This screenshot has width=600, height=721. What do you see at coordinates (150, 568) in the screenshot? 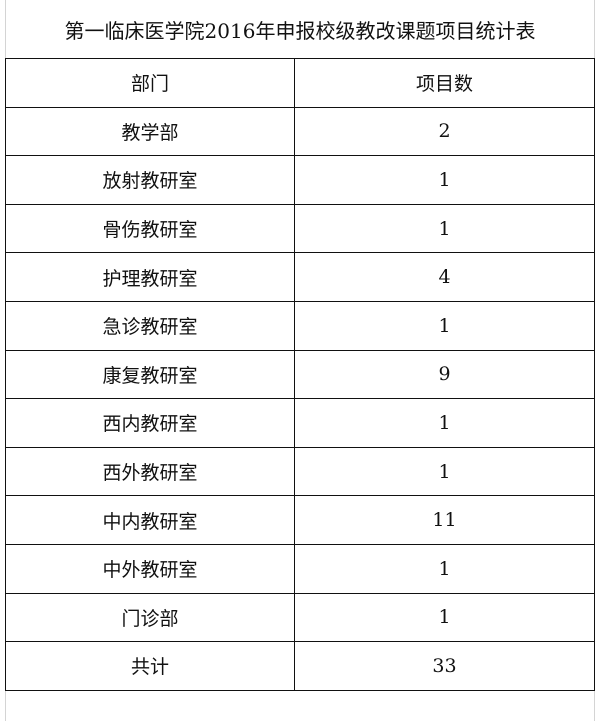
I see `department-cell: 中外教研室` at bounding box center [150, 568].